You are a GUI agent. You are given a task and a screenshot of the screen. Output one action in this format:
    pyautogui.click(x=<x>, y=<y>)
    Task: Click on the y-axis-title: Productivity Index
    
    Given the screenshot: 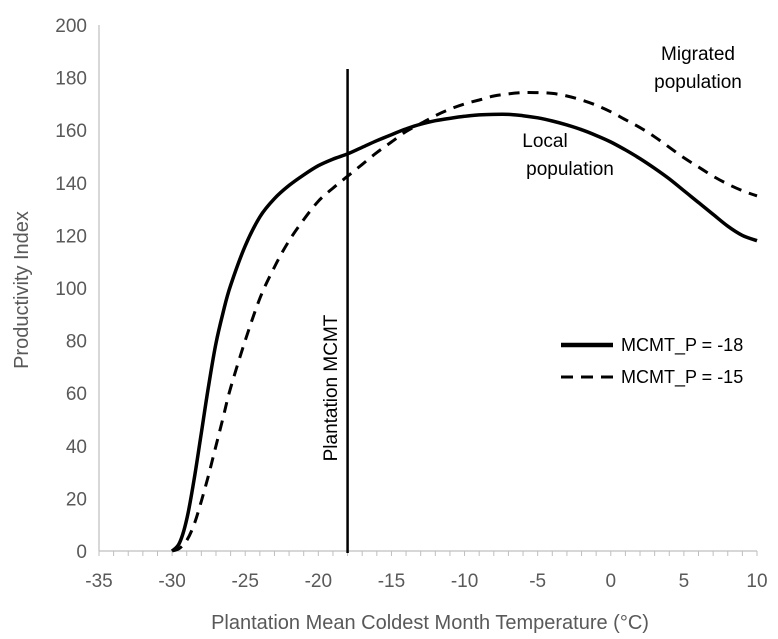 What is the action you would take?
    pyautogui.click(x=22, y=290)
    